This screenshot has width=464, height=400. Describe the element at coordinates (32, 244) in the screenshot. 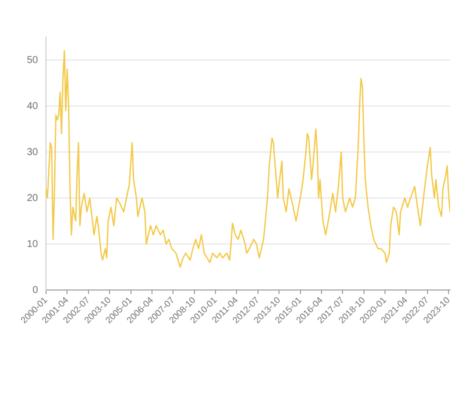

I see `y-tick-label: 10` at that location.